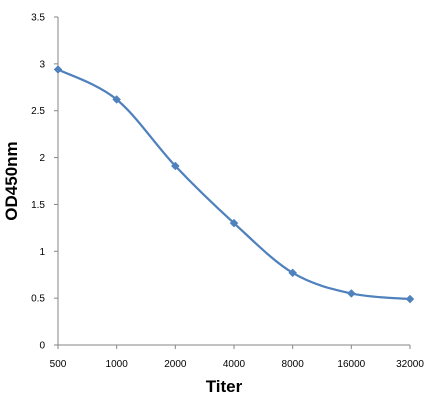 The width and height of the screenshot is (431, 400). What do you see at coordinates (234, 364) in the screenshot?
I see `x-tick-label: 4000` at bounding box center [234, 364].